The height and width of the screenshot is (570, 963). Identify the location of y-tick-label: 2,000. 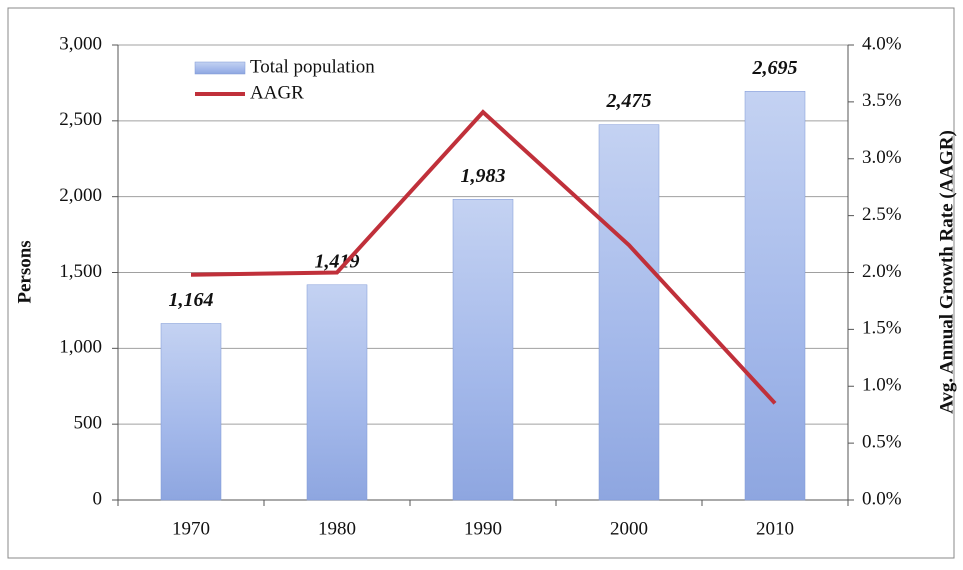
(80, 195).